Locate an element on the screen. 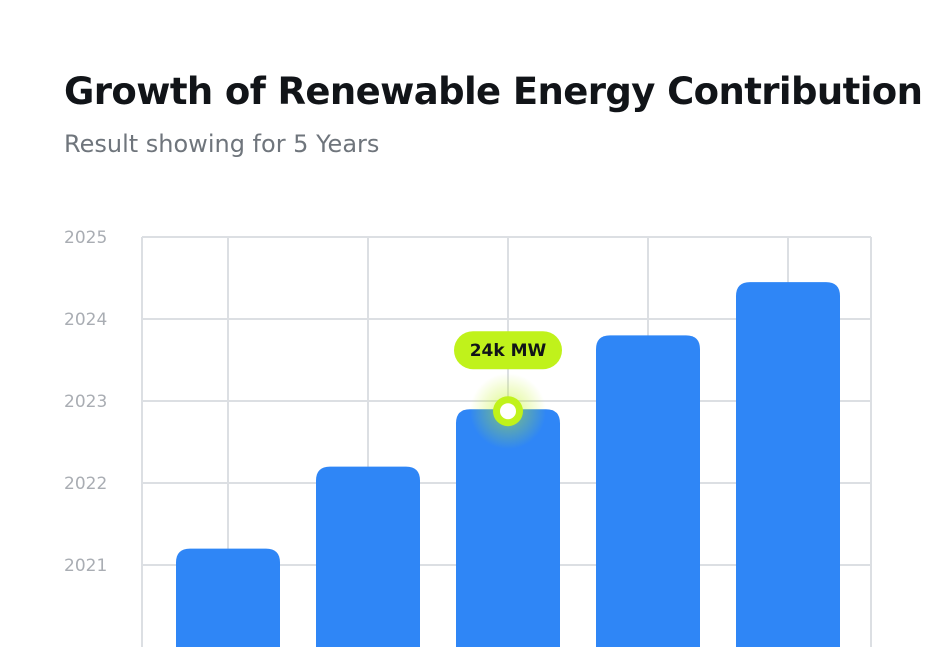  y-tick-label: 2023 is located at coordinates (85, 402).